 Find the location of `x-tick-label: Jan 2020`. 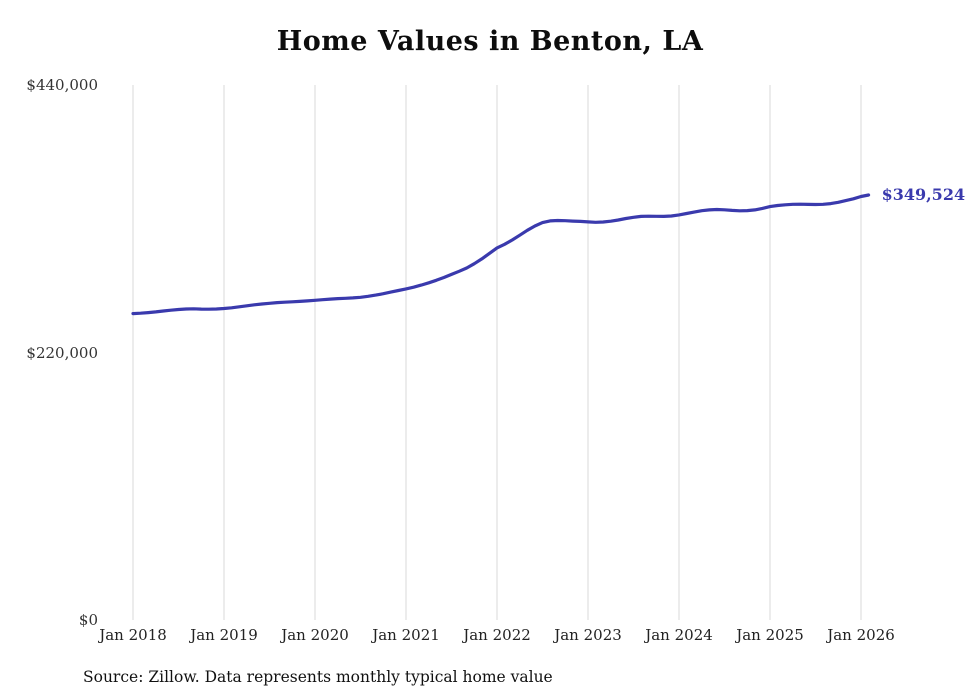

x-tick-label: Jan 2020 is located at coordinates (315, 635).